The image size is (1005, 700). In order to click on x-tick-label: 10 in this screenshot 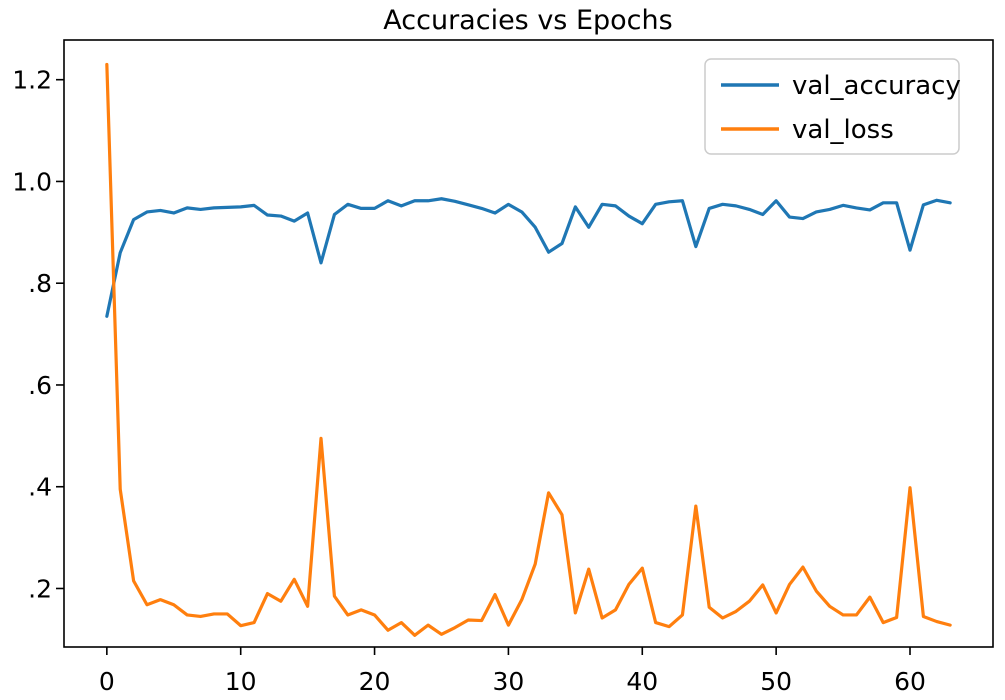, I will do `click(241, 681)`.